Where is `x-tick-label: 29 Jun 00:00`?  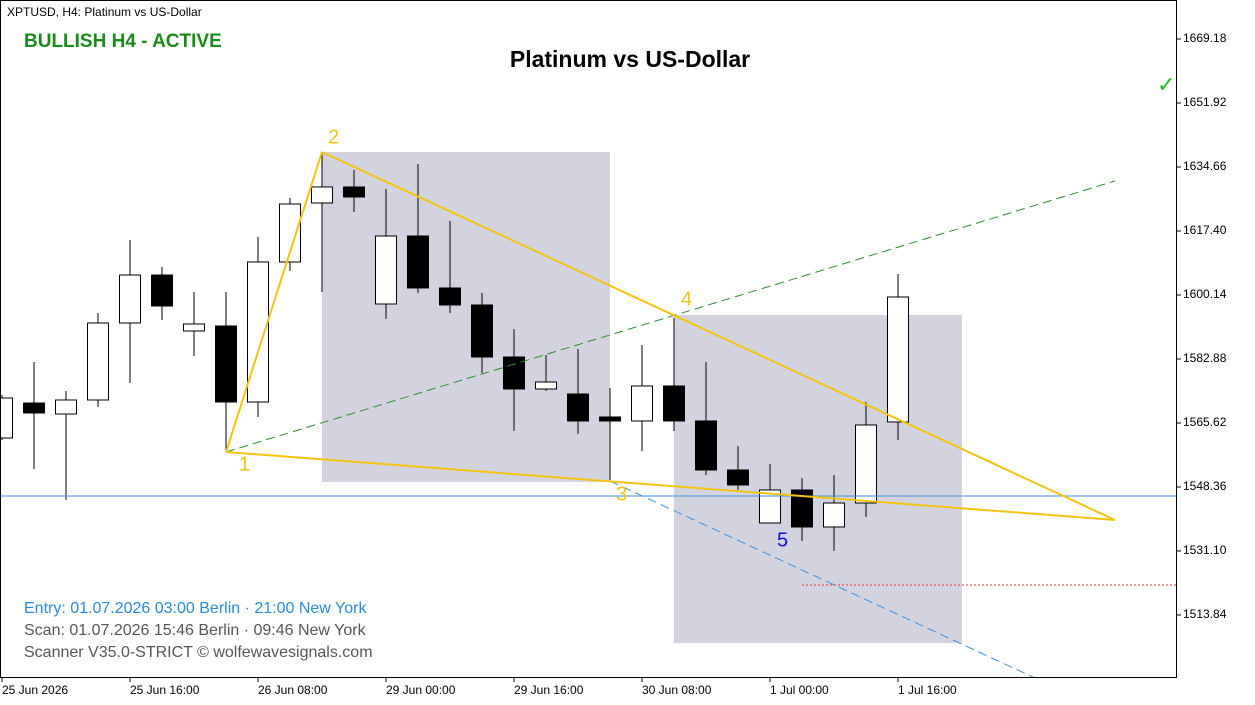 x-tick-label: 29 Jun 00:00 is located at coordinates (421, 690).